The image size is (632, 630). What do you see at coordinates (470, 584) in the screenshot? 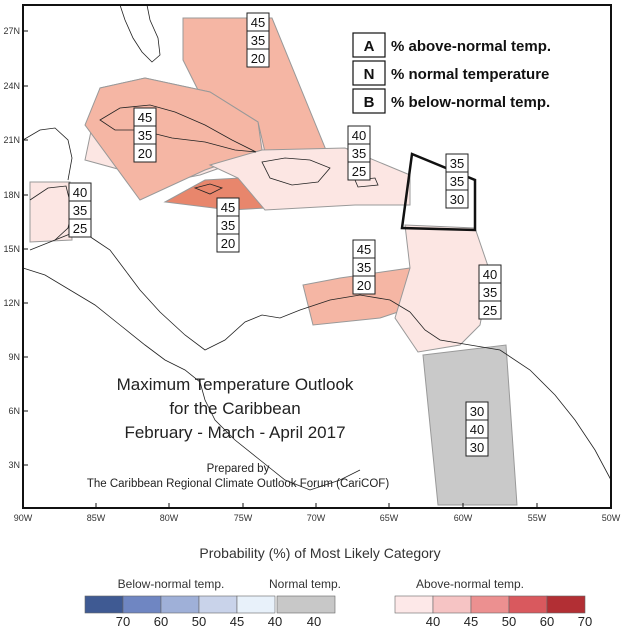
I see `colorbar-group-label: Above-normal temp.` at bounding box center [470, 584].